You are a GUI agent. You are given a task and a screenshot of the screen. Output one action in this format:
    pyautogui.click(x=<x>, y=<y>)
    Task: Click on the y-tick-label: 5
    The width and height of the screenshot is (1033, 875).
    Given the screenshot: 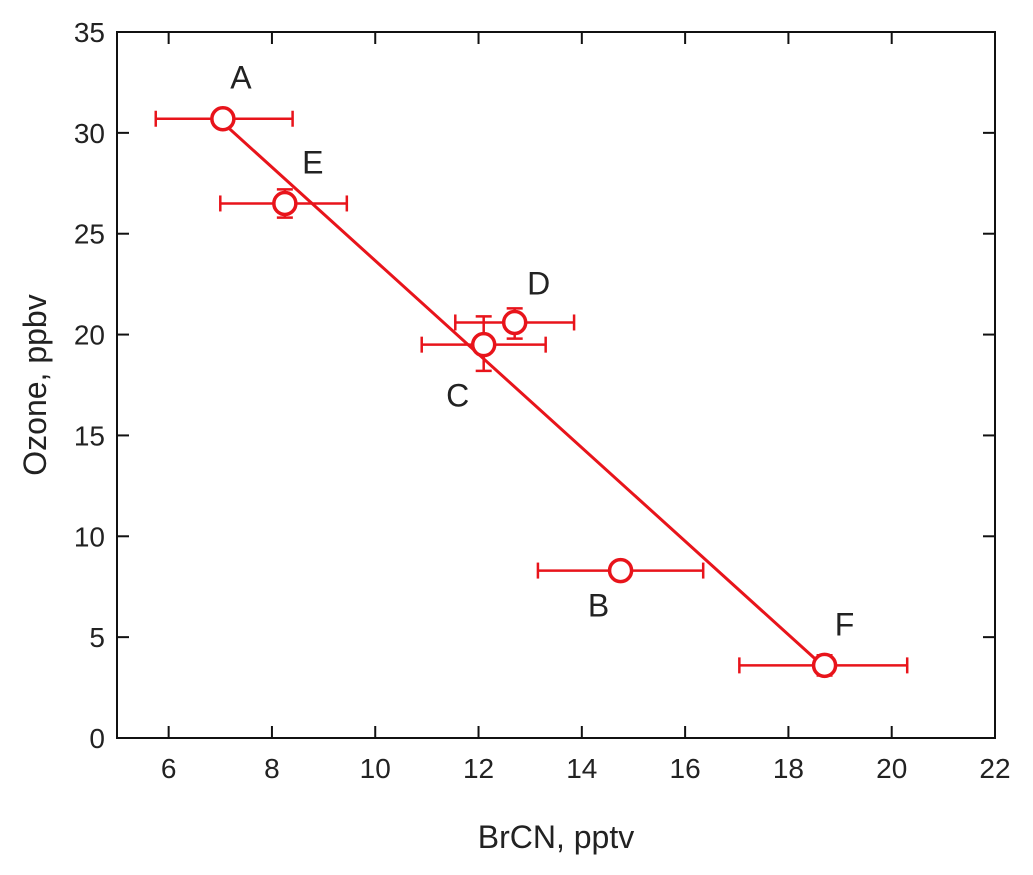 What is the action you would take?
    pyautogui.click(x=97, y=637)
    